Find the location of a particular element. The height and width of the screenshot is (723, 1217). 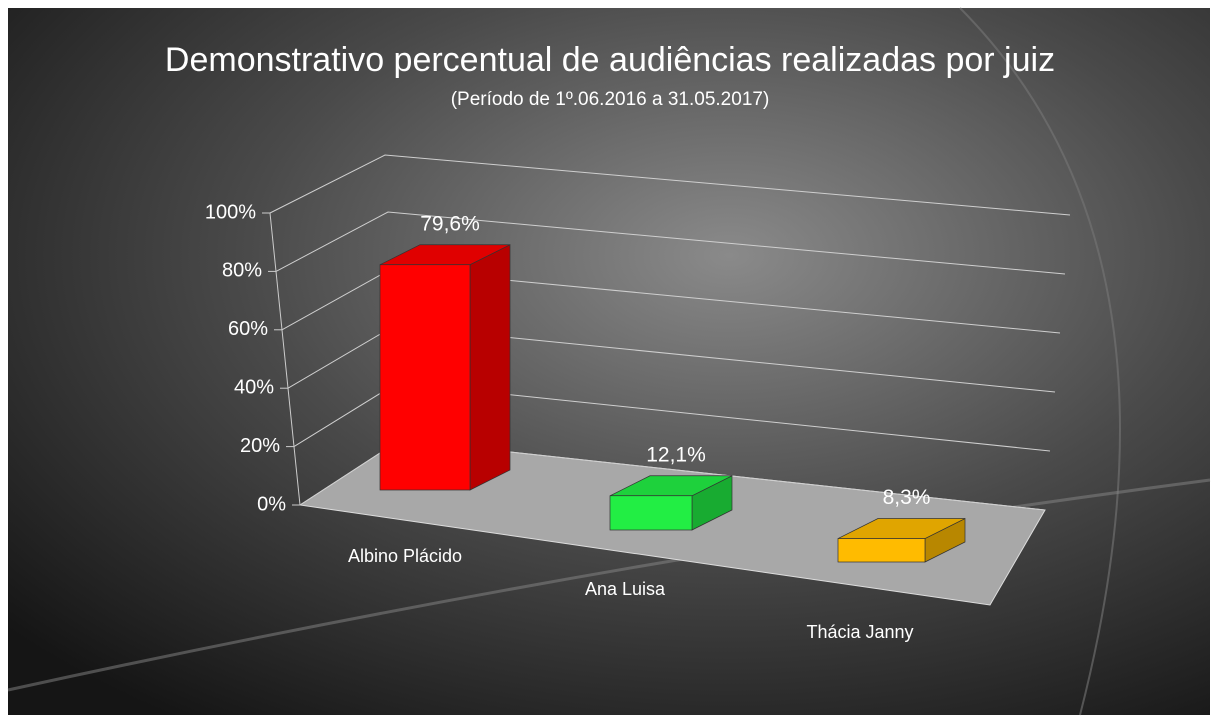

y-tick-label: 100% is located at coordinates (230, 212).